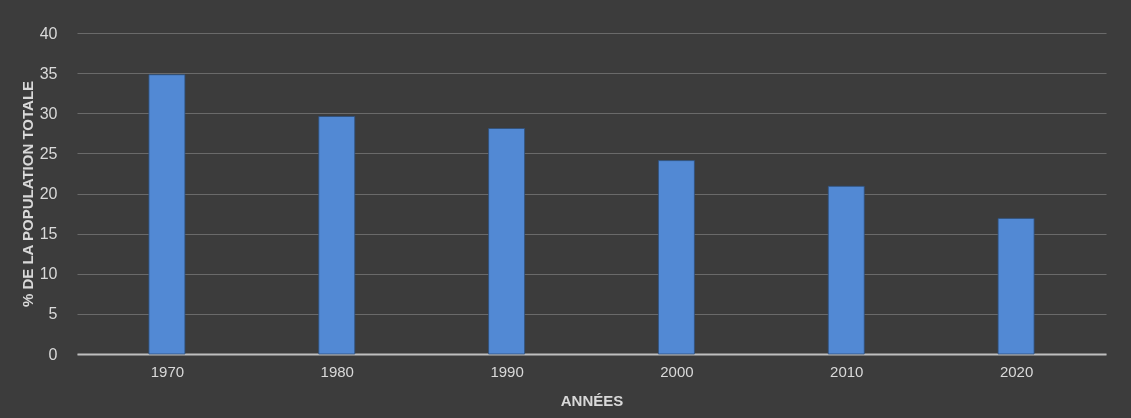  Describe the element at coordinates (48, 193) in the screenshot. I see `y-tick-label: 20` at that location.